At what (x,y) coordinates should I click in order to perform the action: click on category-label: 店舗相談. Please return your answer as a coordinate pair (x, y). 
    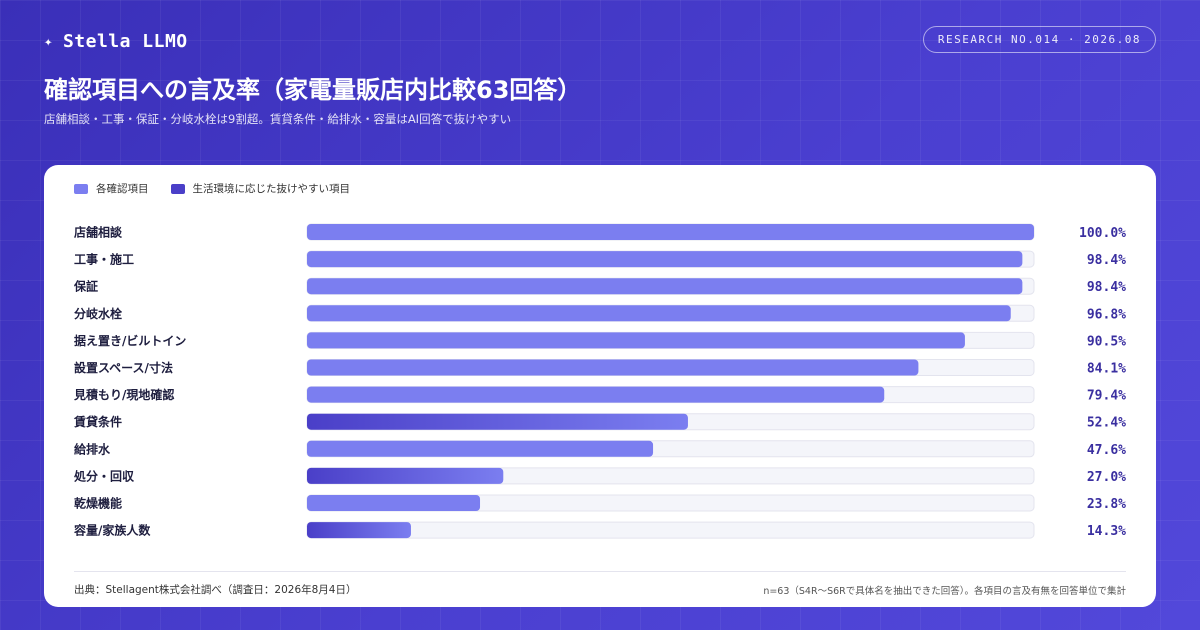
    Looking at the image, I should click on (98, 232).